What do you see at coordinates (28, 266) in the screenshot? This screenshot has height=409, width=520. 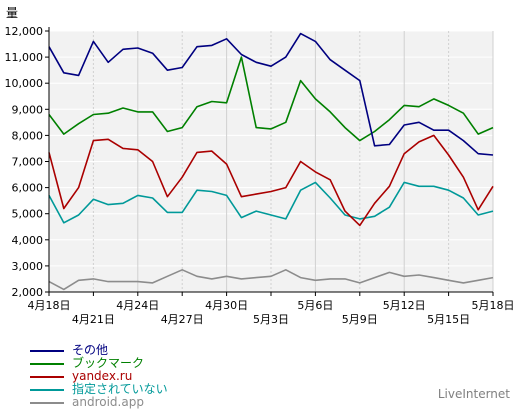 I see `y-tick-label: 3,000` at bounding box center [28, 266].